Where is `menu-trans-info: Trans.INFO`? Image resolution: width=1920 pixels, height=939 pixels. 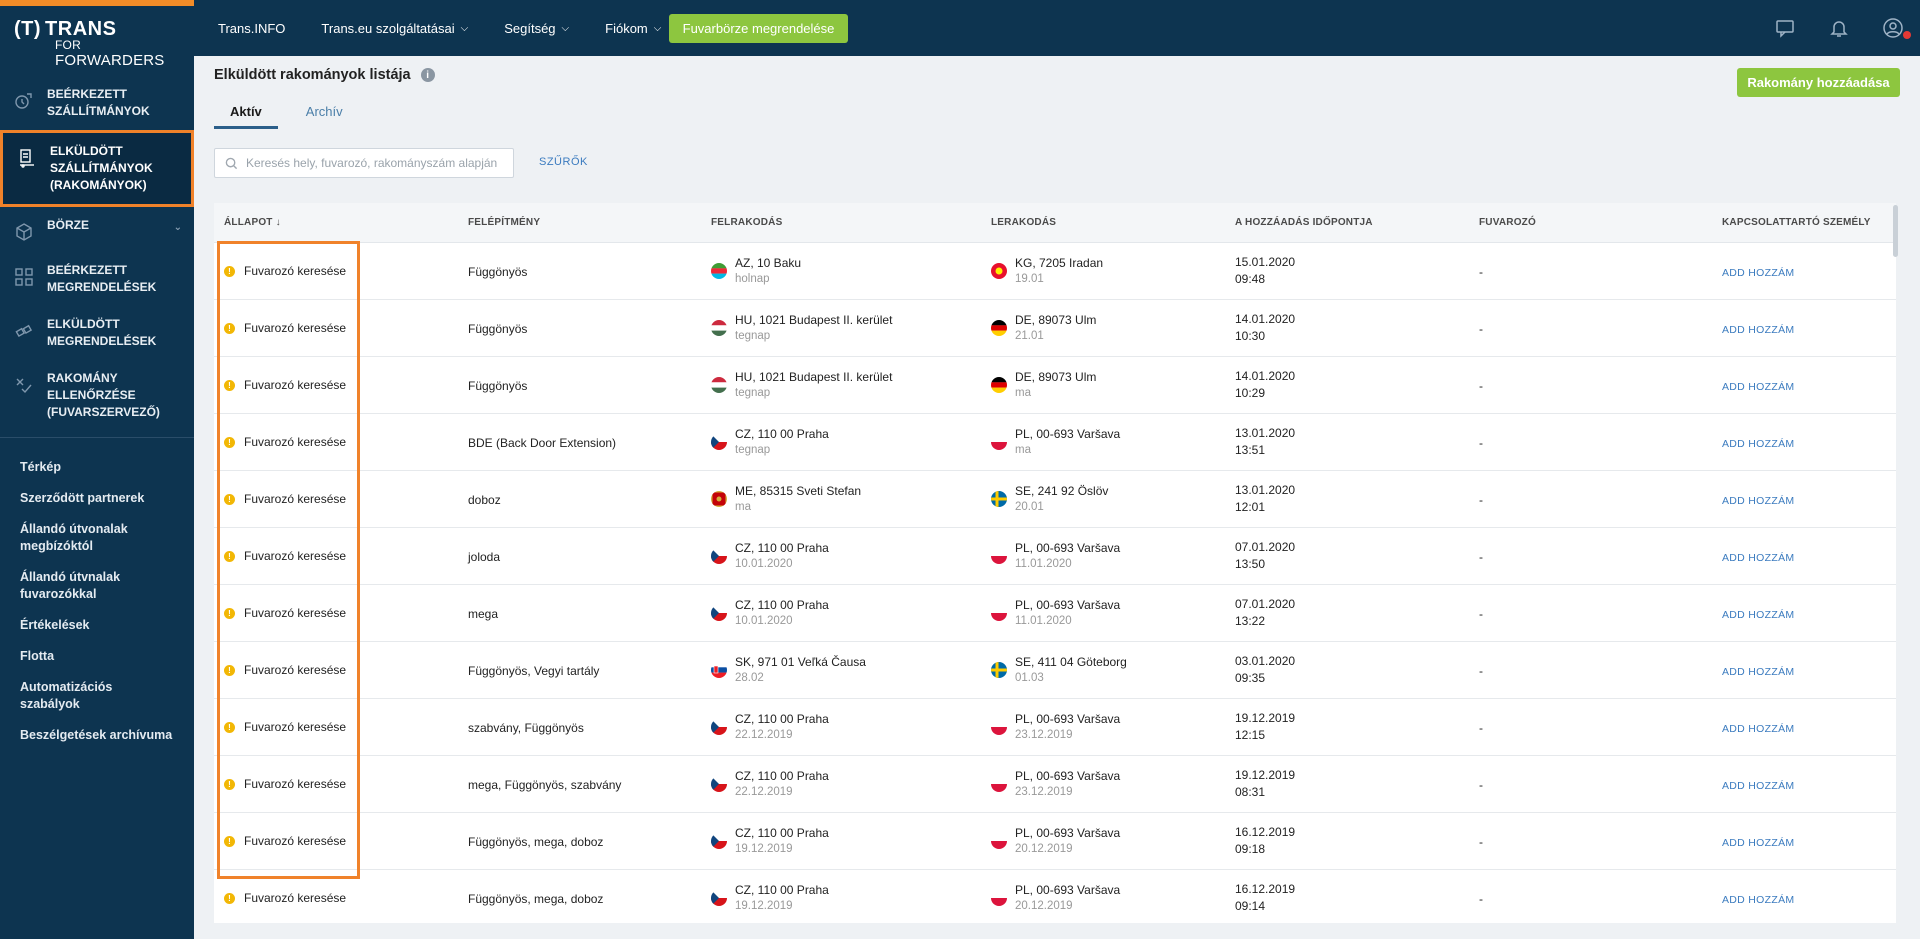
menu-trans-info: Trans.INFO is located at coordinates (251, 28).